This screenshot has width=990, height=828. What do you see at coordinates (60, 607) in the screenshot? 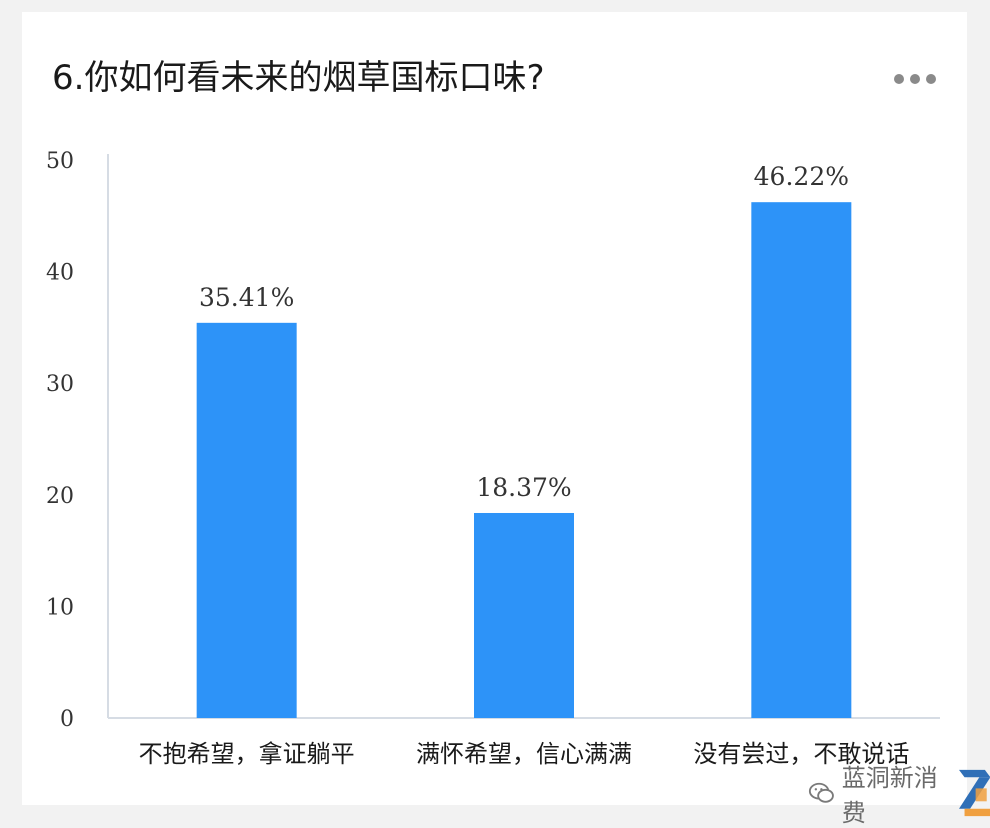
I see `y-tick-label: 10` at bounding box center [60, 607].